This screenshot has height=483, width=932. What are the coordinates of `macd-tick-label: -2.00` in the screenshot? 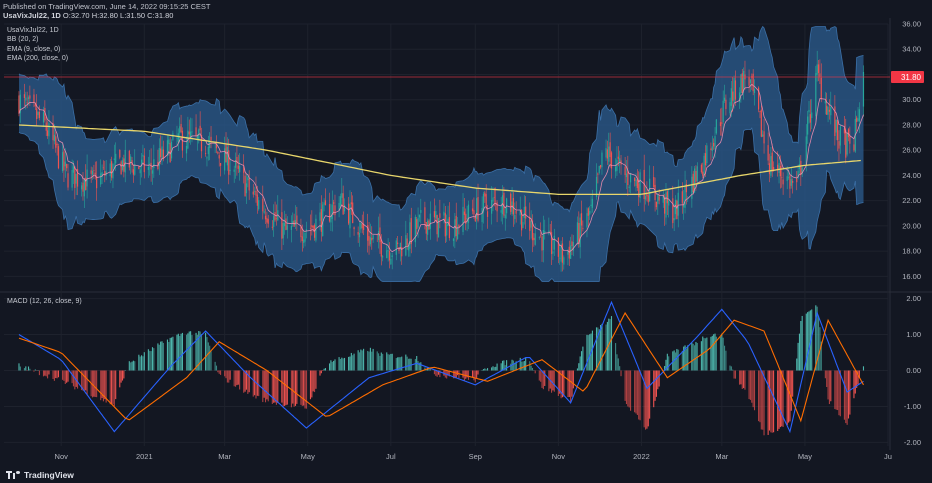 It's located at (912, 442).